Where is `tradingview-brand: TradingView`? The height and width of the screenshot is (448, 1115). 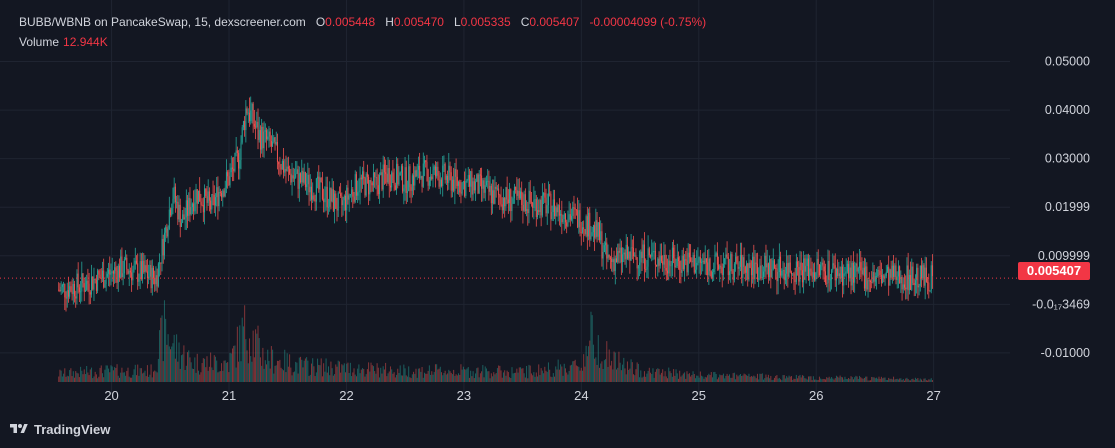
tradingview-brand: TradingView is located at coordinates (60, 429).